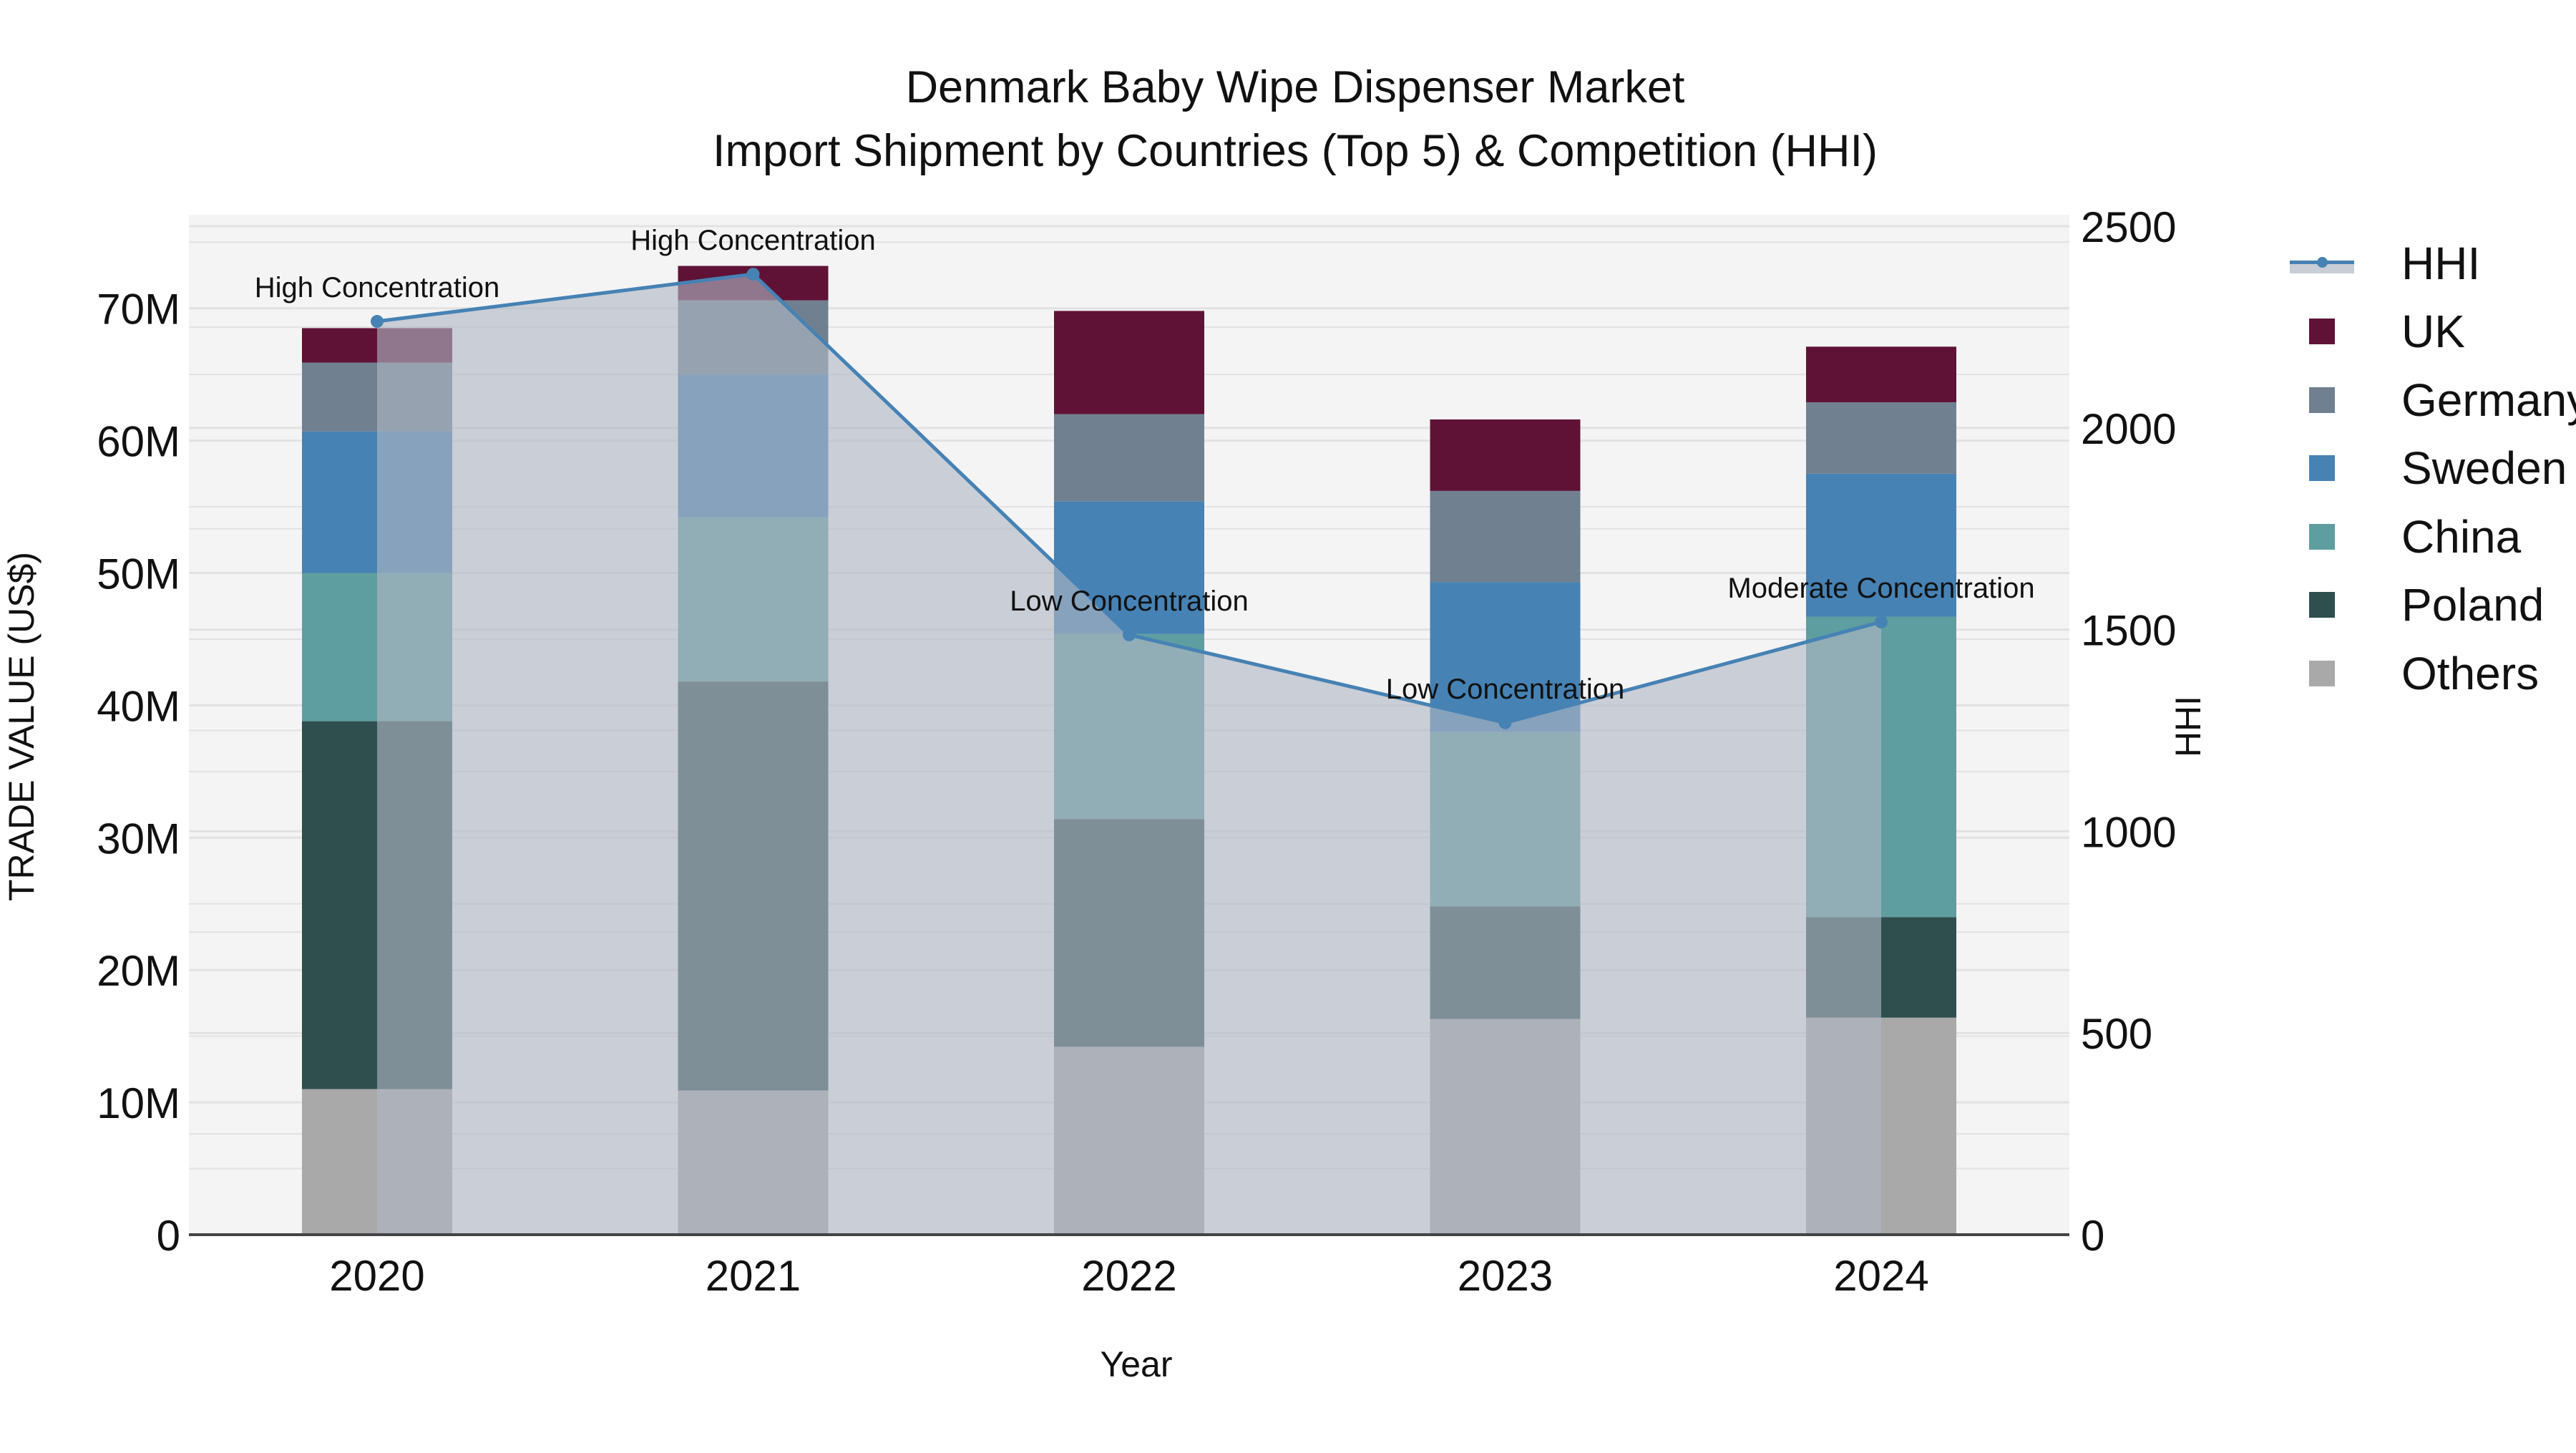  I want to click on legend-item-uk: UK, so click(2425, 332).